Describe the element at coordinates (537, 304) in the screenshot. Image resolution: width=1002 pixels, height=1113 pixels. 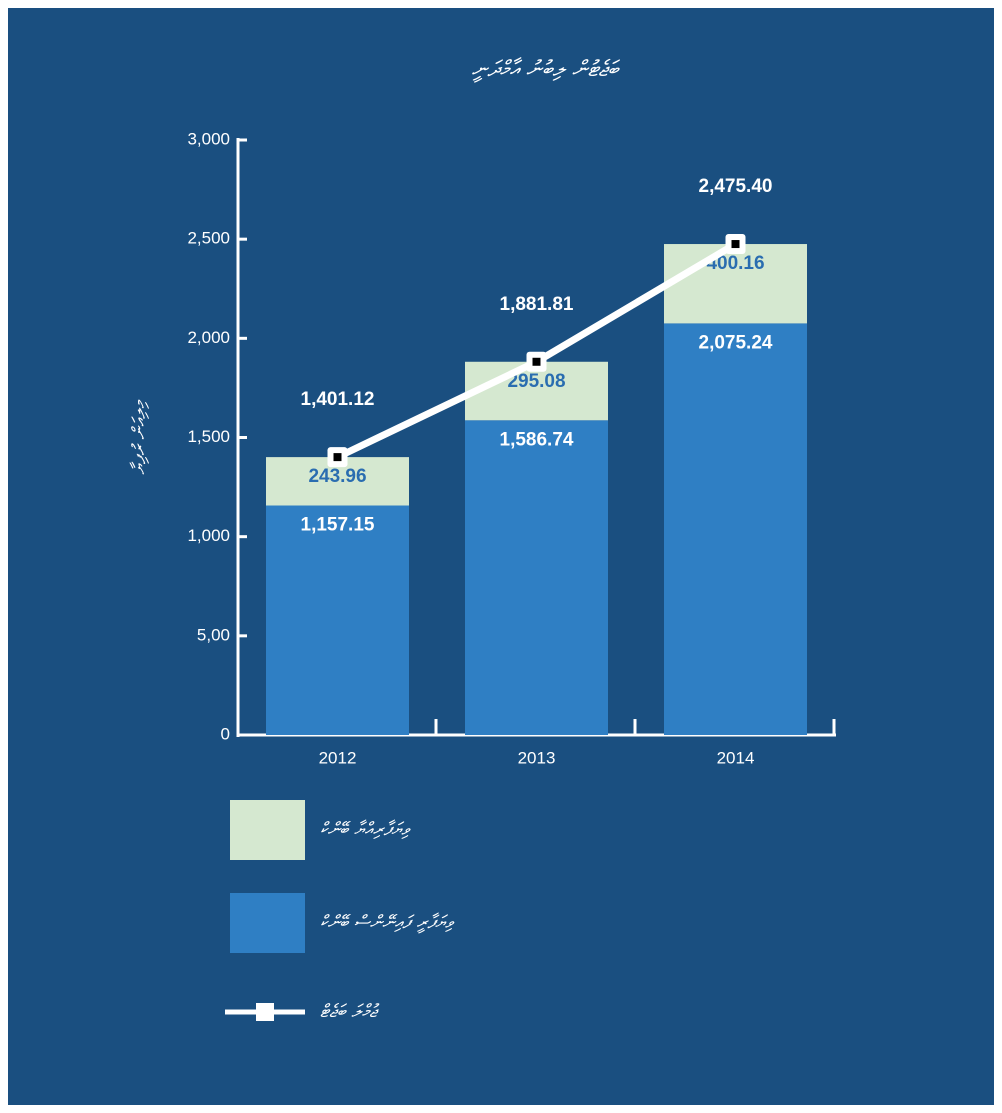
I see `value-label: 1,881.81` at that location.